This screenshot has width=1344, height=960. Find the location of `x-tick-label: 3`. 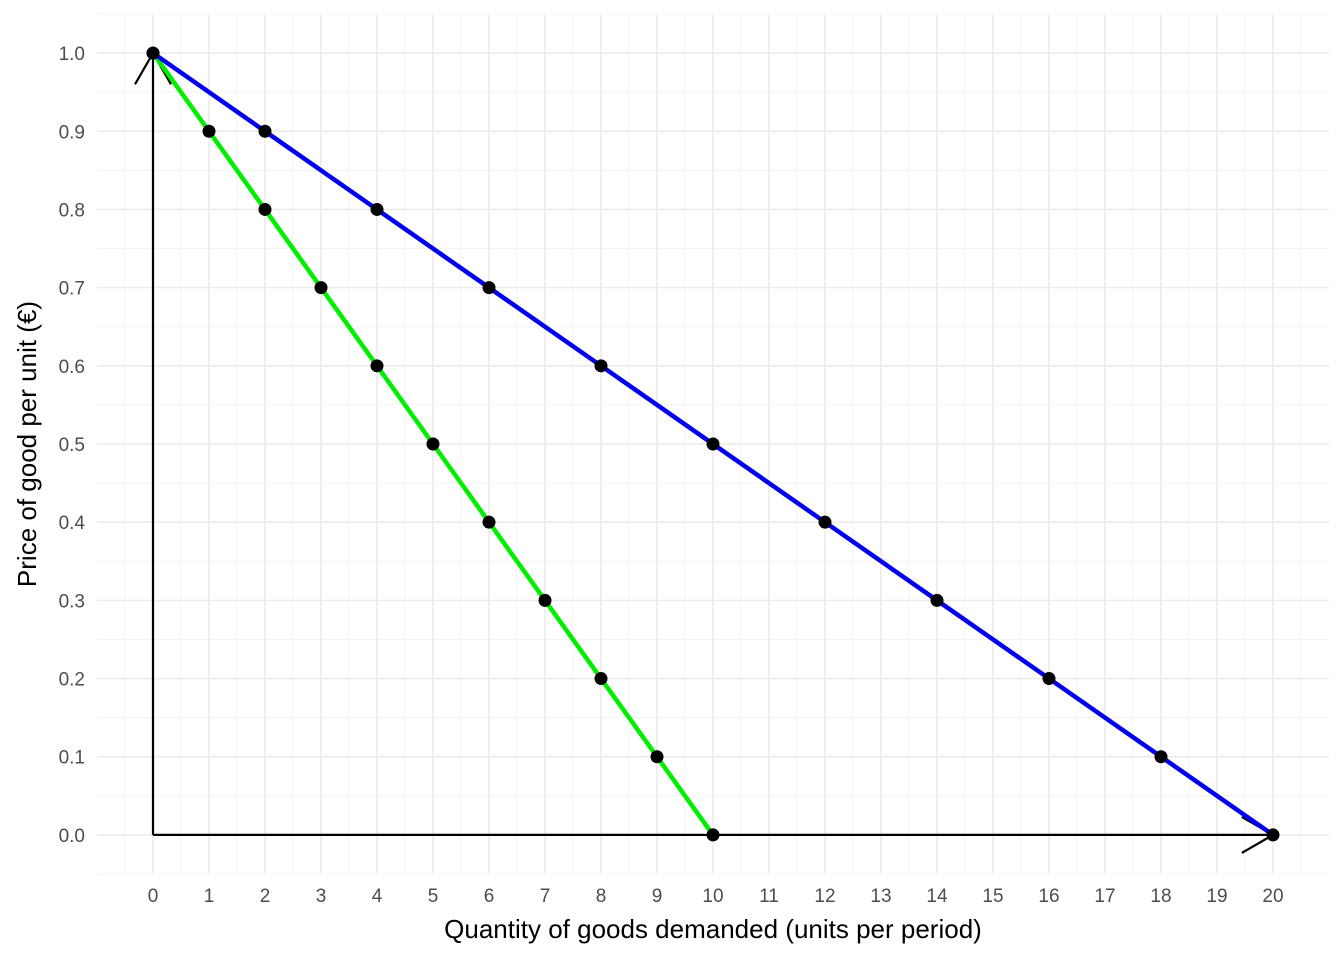

x-tick-label: 3 is located at coordinates (321, 896).